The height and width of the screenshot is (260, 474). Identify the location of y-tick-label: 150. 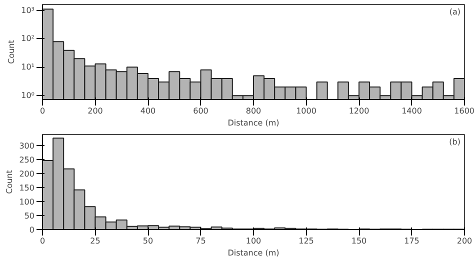
(27, 188).